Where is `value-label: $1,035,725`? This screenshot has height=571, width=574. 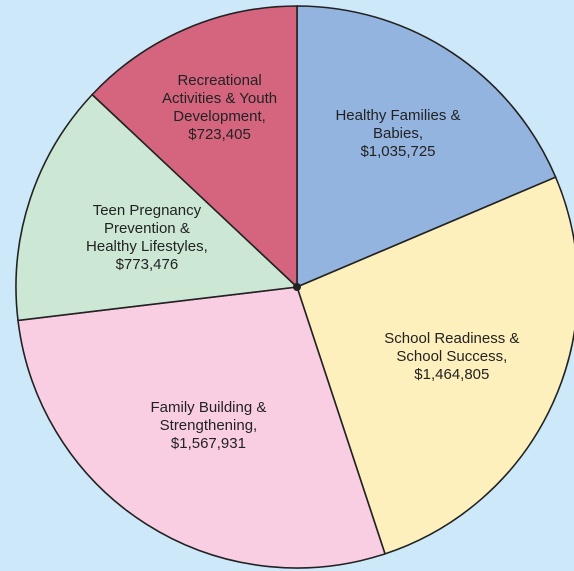 value-label: $1,035,725 is located at coordinates (398, 152).